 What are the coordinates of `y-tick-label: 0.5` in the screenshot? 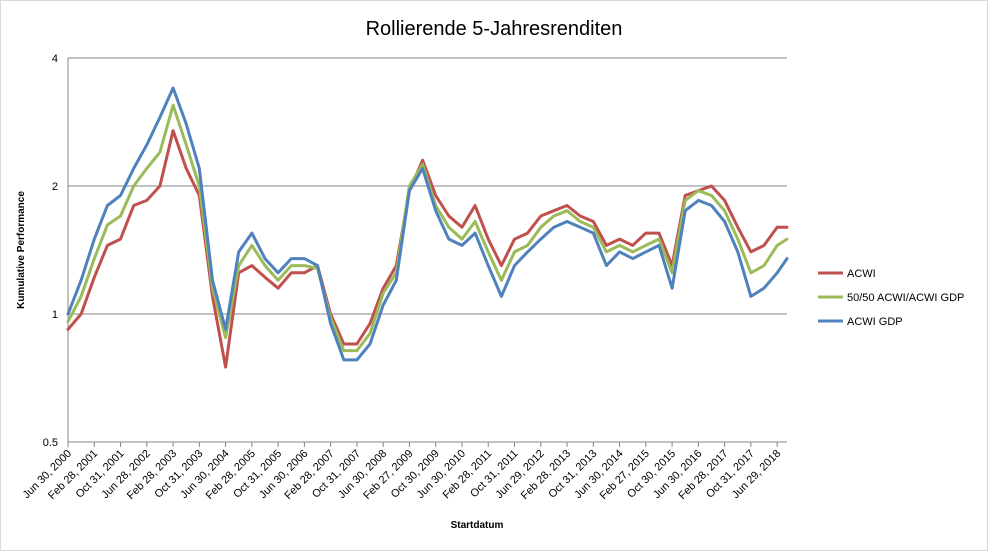 It's located at (50, 443).